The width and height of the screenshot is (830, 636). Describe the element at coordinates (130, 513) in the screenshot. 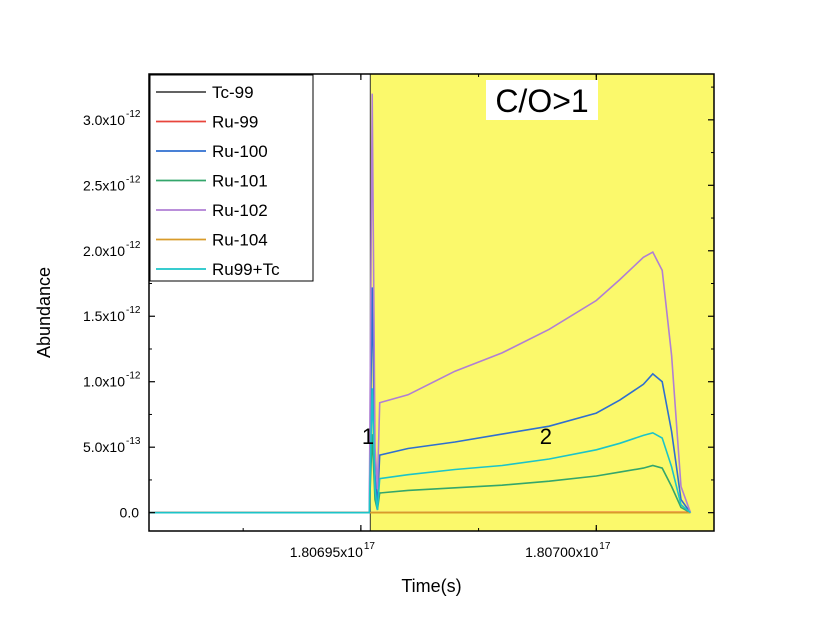

I see `y-tick-label: 0.0` at that location.